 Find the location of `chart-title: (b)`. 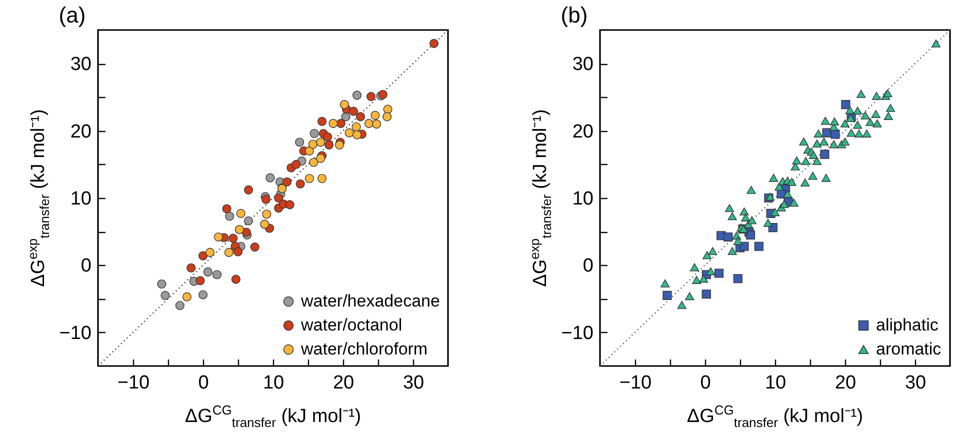

chart-title: (b) is located at coordinates (574, 15).